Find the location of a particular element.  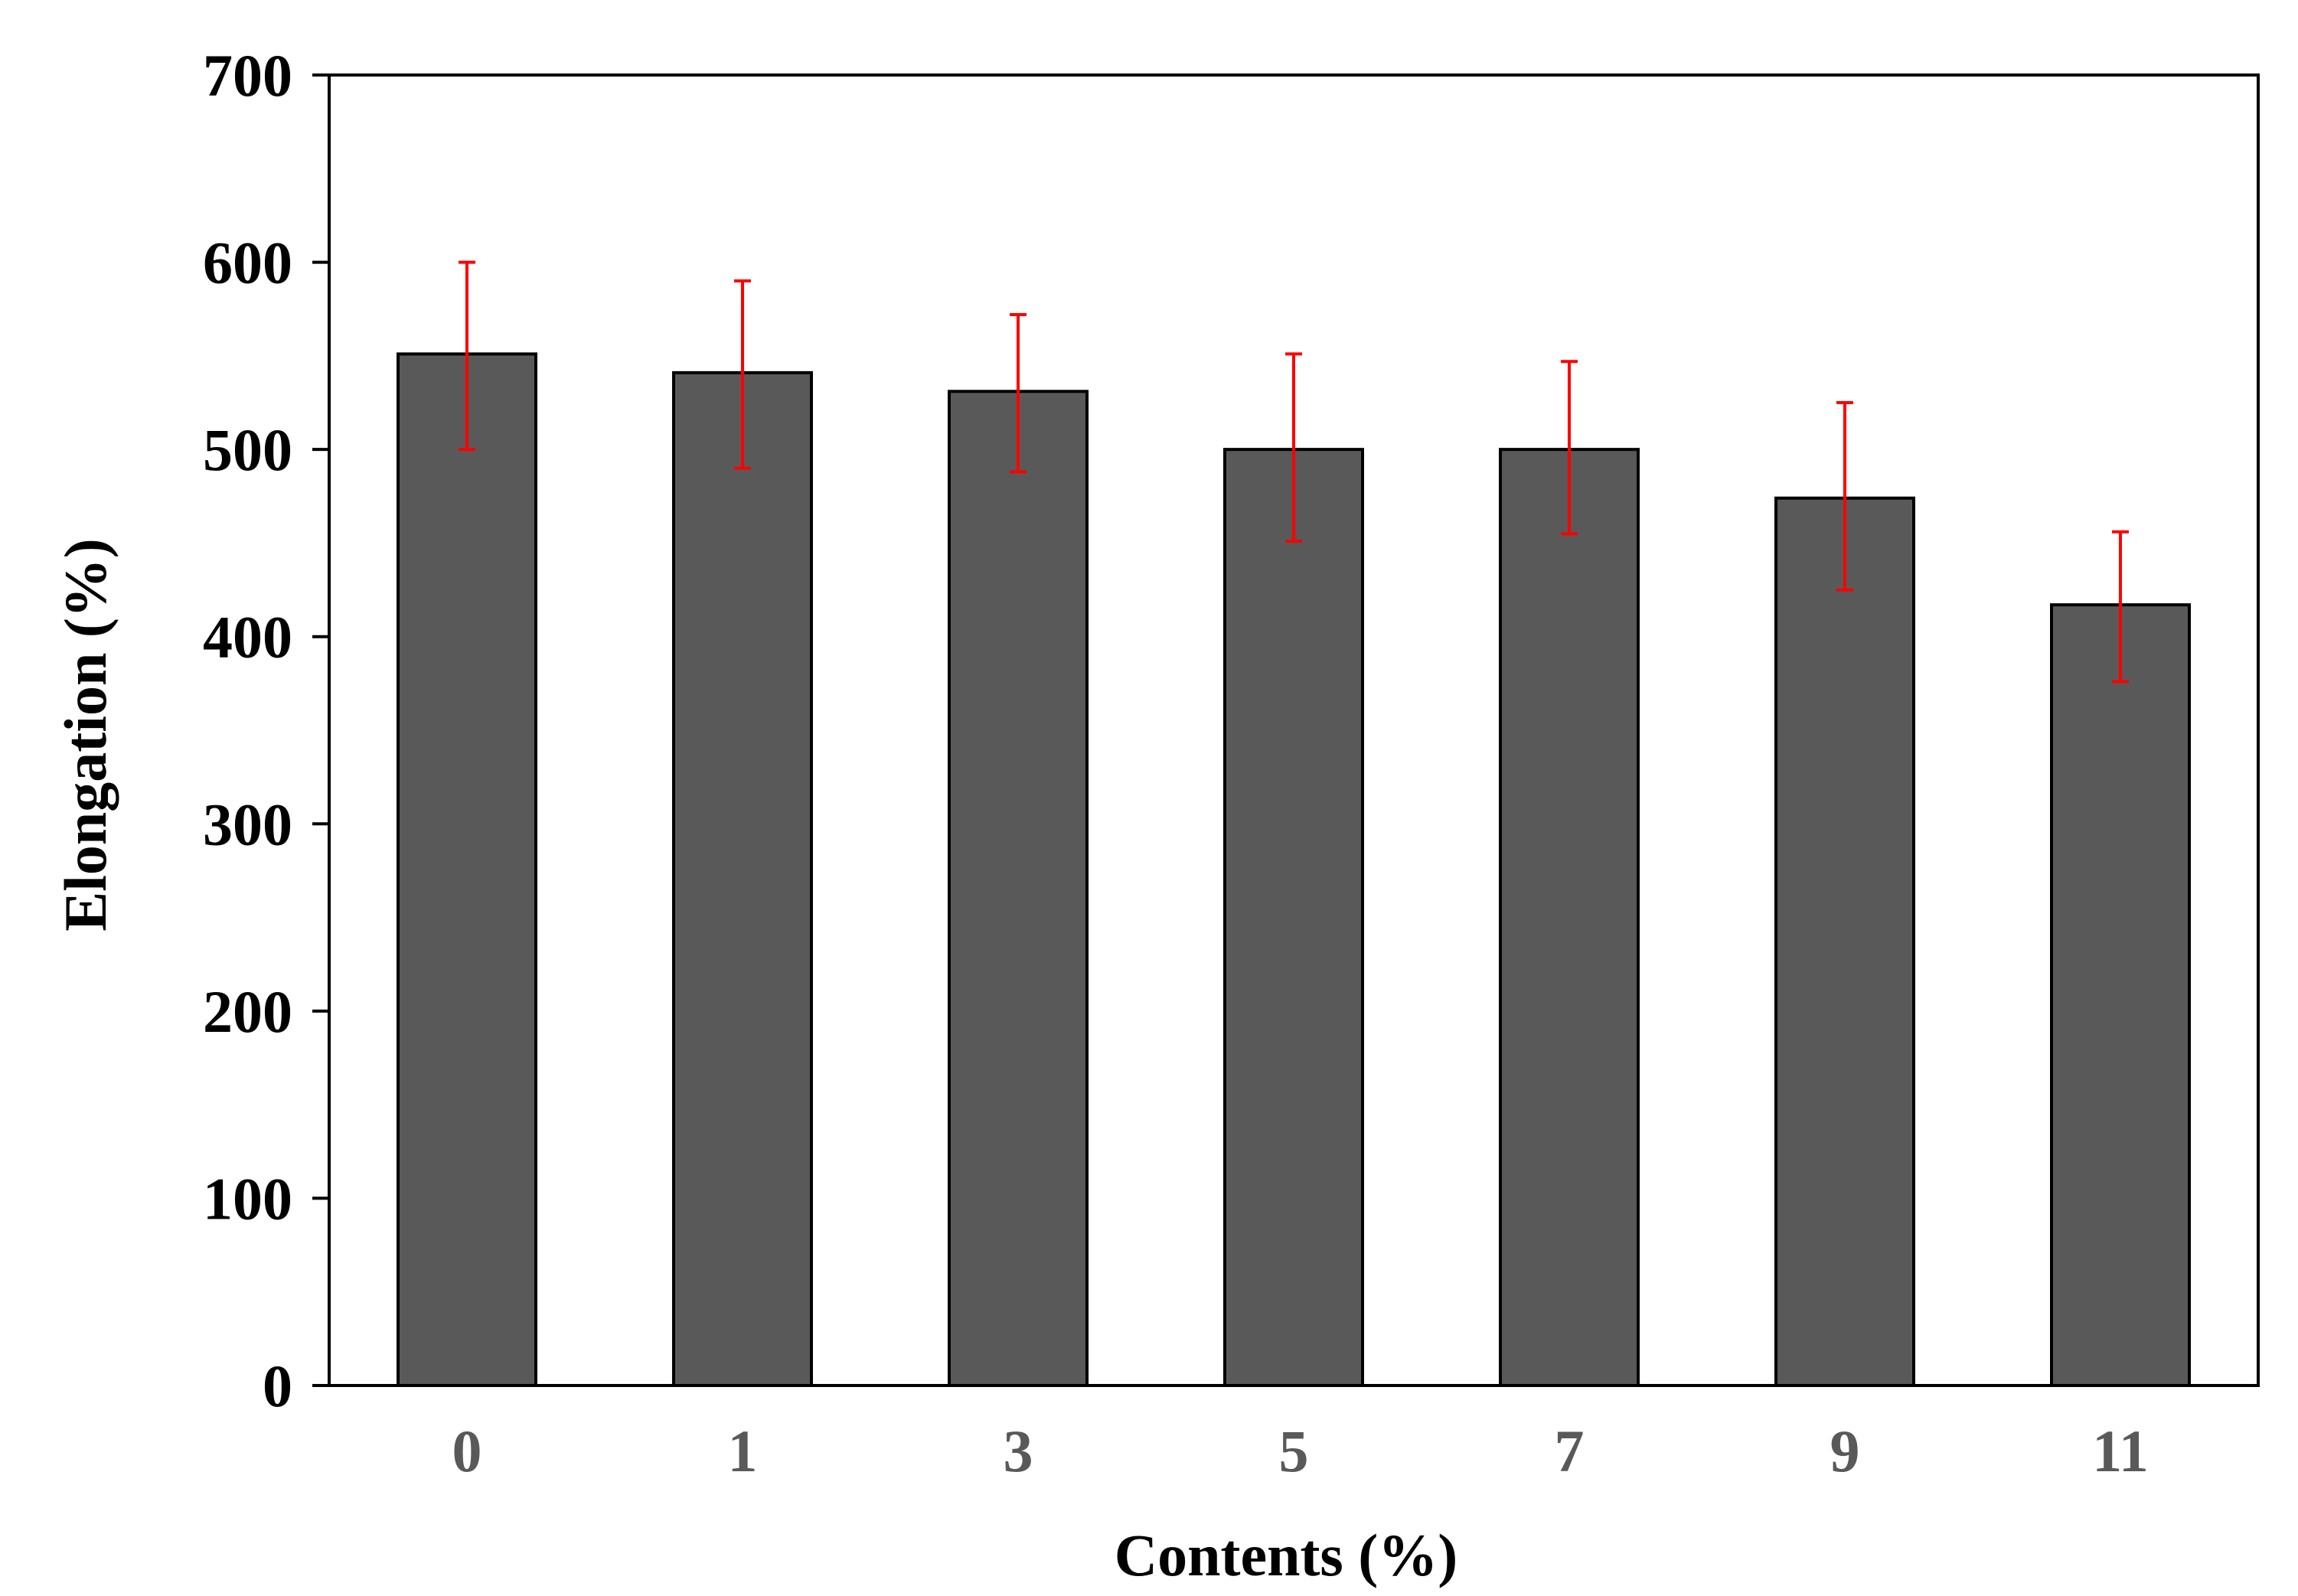

x-tick-label: 11 is located at coordinates (2120, 1451).